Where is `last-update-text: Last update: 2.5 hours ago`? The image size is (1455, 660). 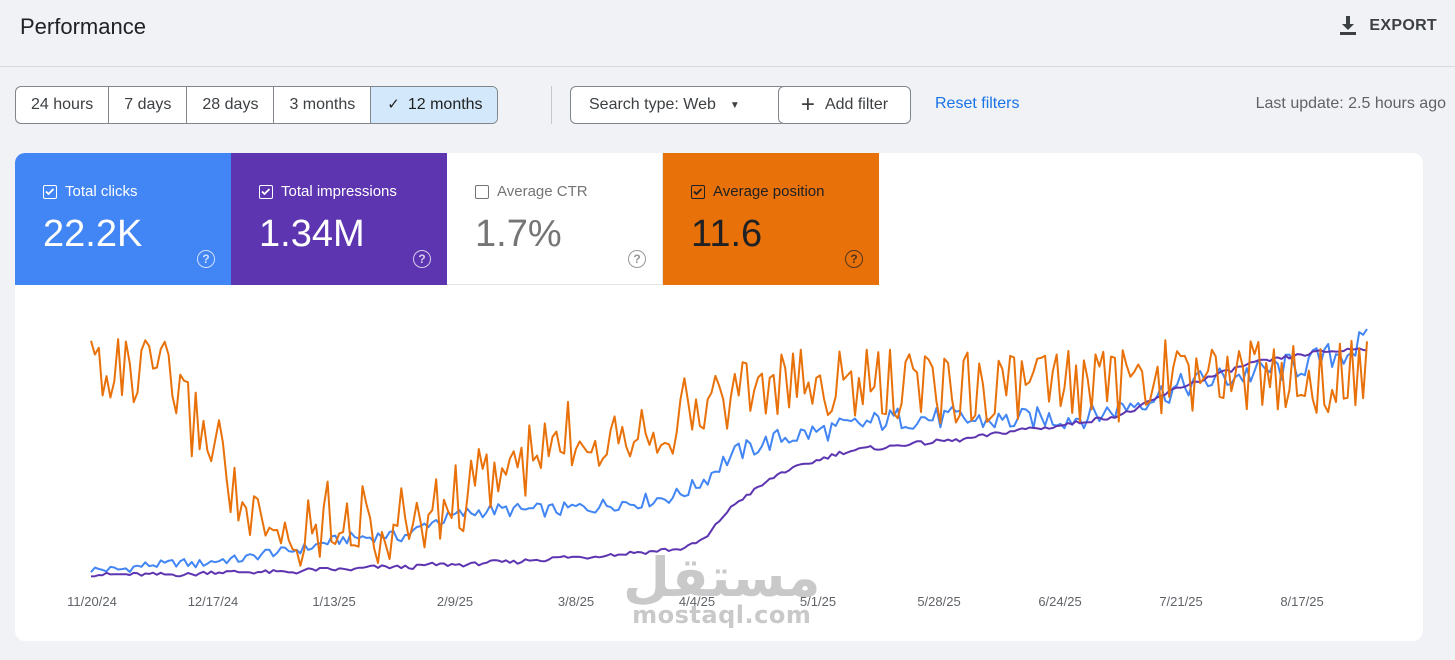 last-update-text: Last update: 2.5 hours ago is located at coordinates (1350, 103).